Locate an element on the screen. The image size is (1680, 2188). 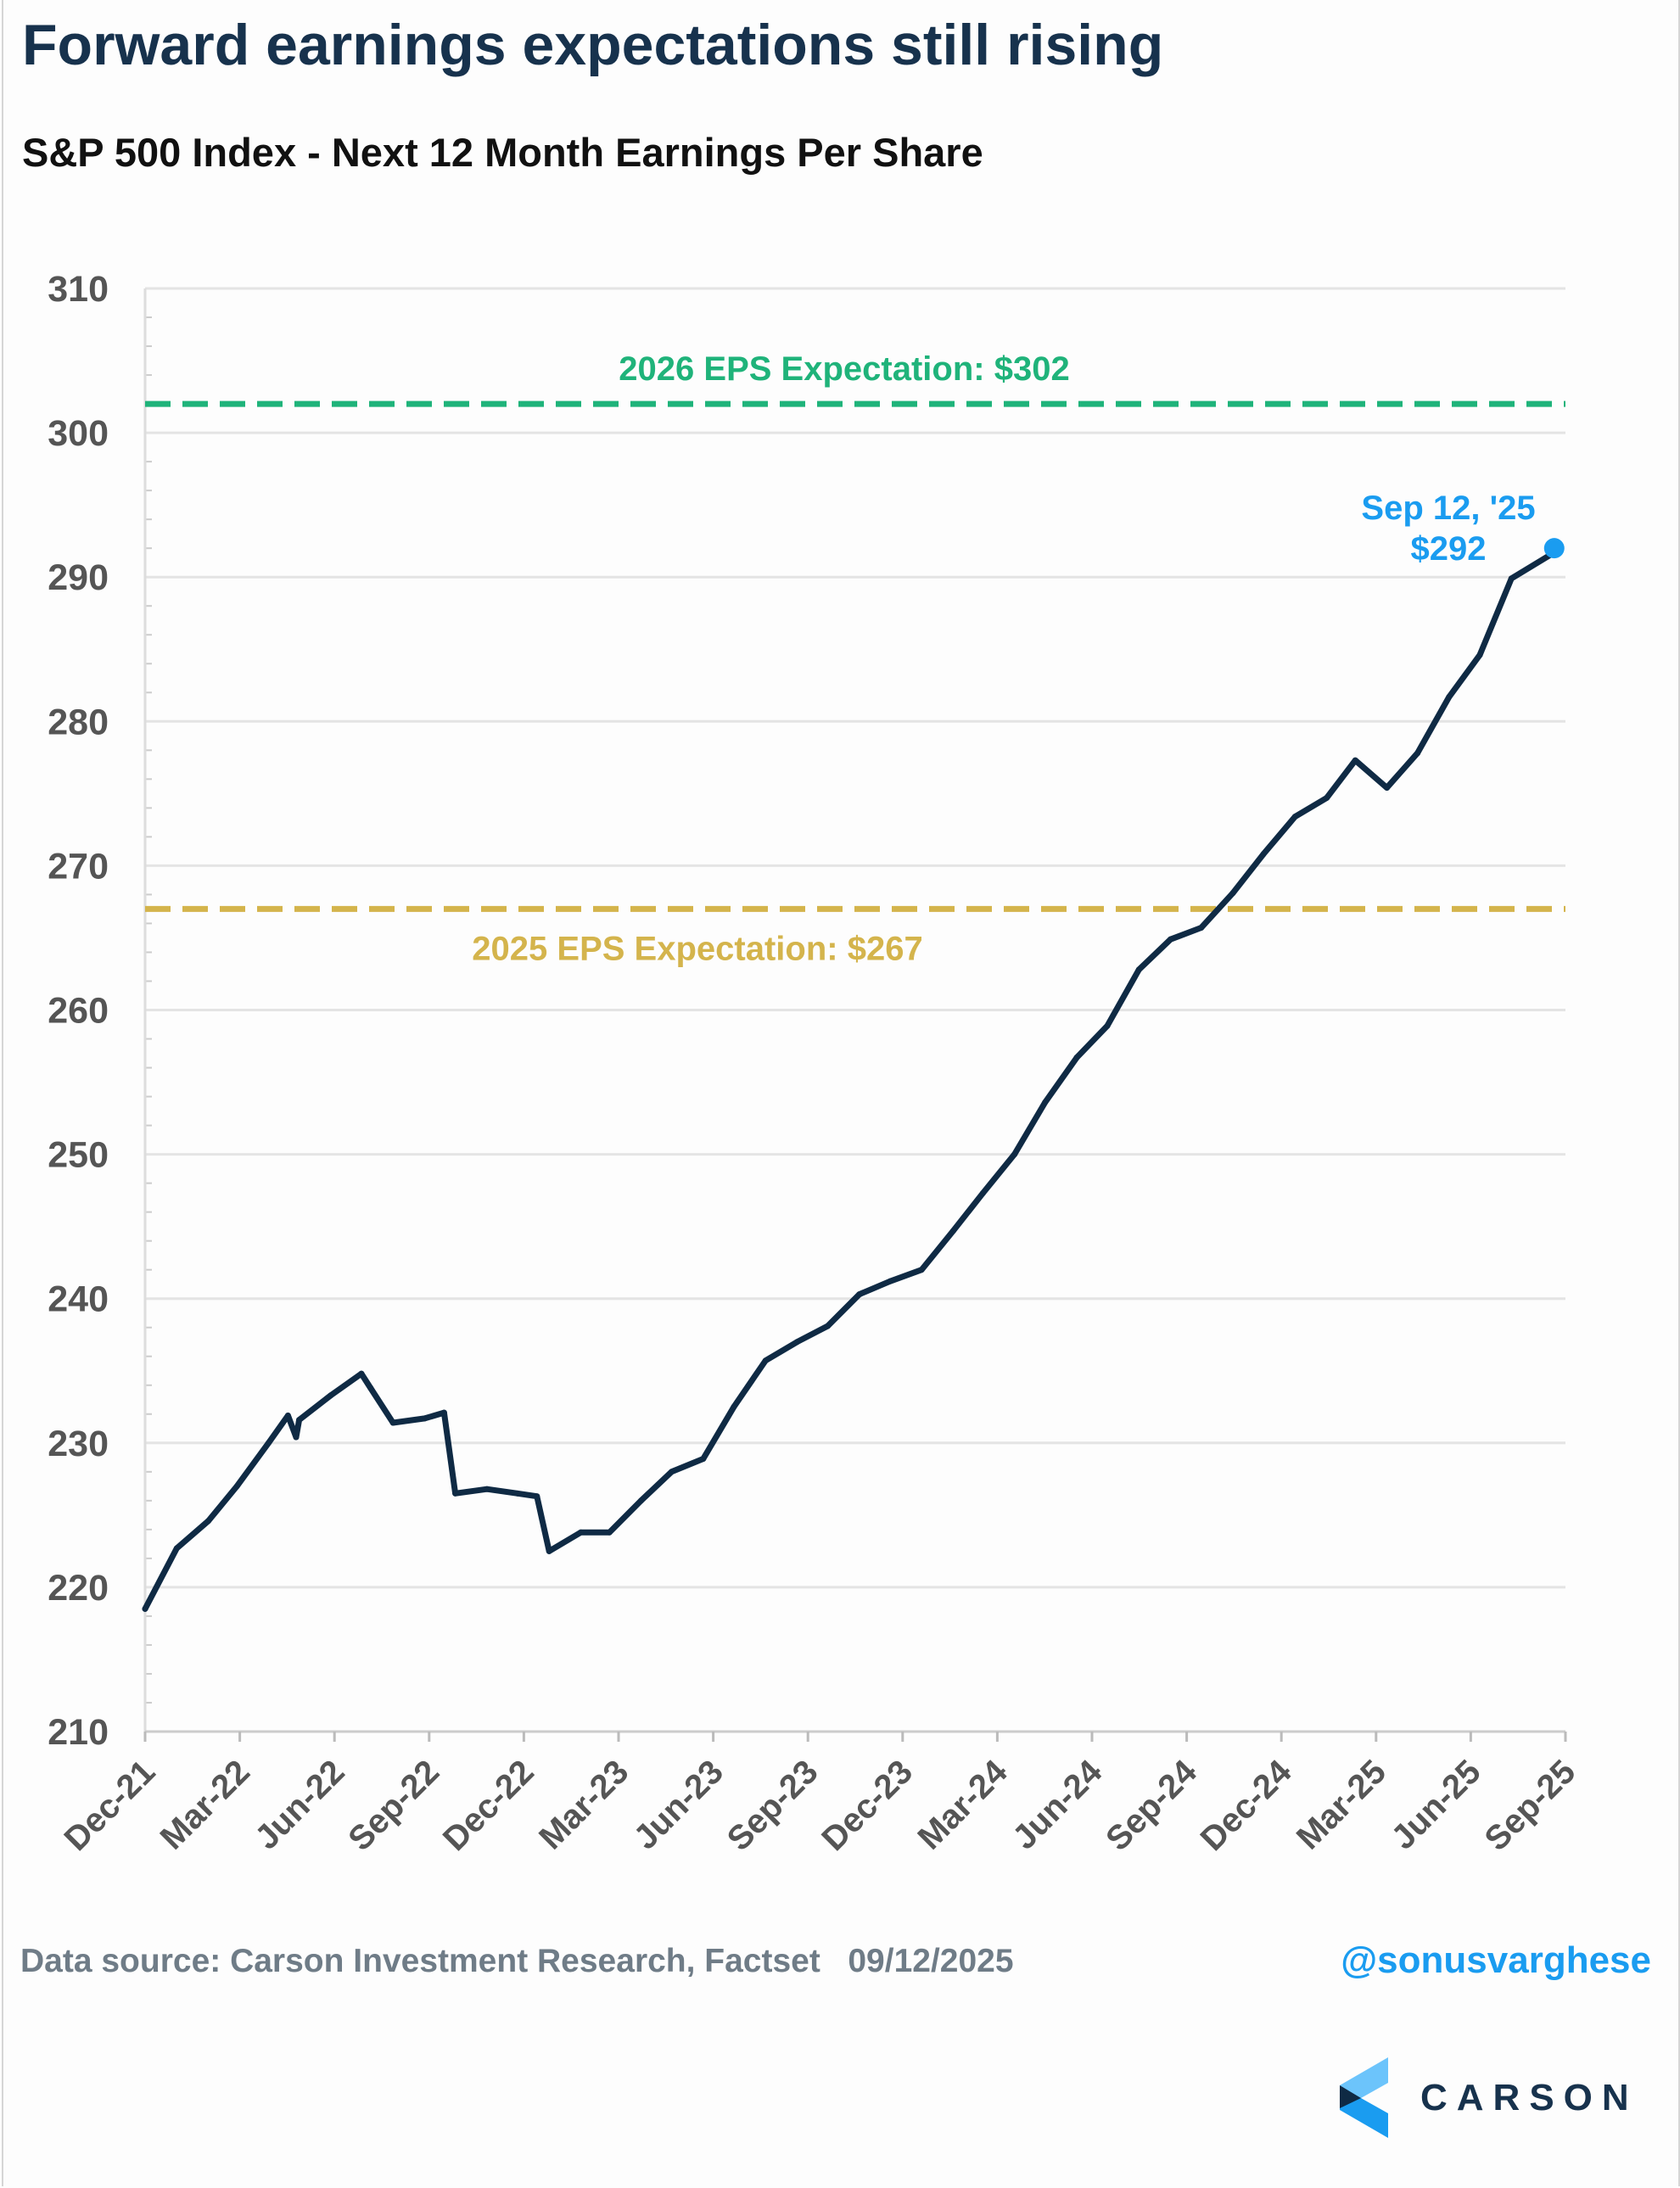
y-axis-ticks: 210 220 230 240 250 260 270 280 290 300 310 is located at coordinates (78, 1011).